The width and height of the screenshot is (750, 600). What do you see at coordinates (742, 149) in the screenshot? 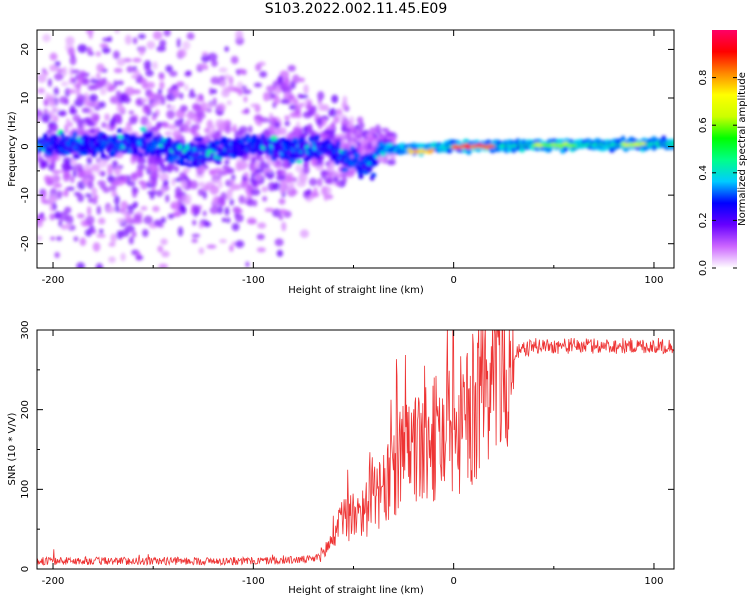
I see `colorbar-label: Normalized spectral amplitude` at bounding box center [742, 149].